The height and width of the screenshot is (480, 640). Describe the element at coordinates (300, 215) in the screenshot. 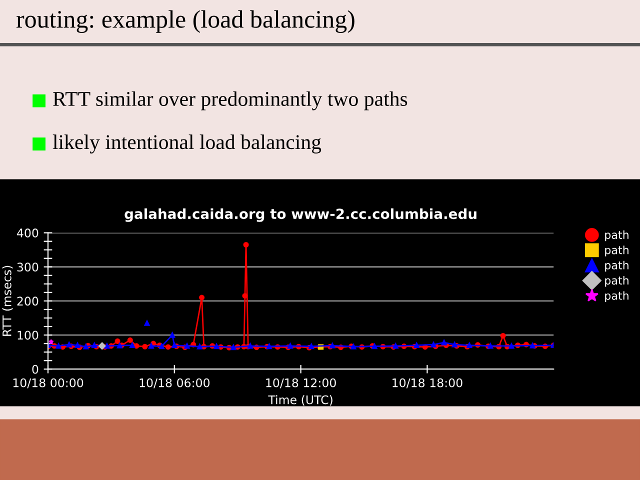

I see `chart-title: galahad.caida.org to www-2.cc.columbia.edu` at that location.